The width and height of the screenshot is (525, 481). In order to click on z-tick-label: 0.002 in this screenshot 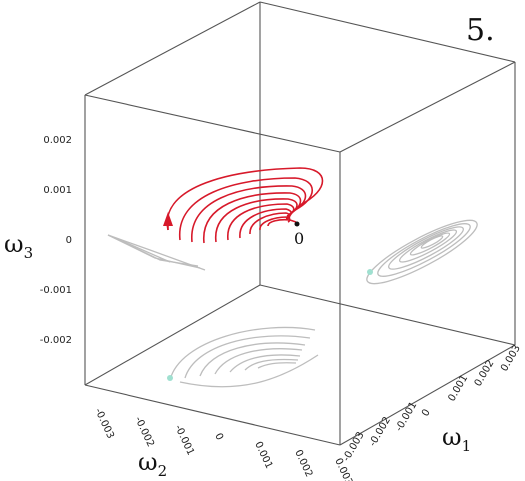, I will do `click(57, 140)`.